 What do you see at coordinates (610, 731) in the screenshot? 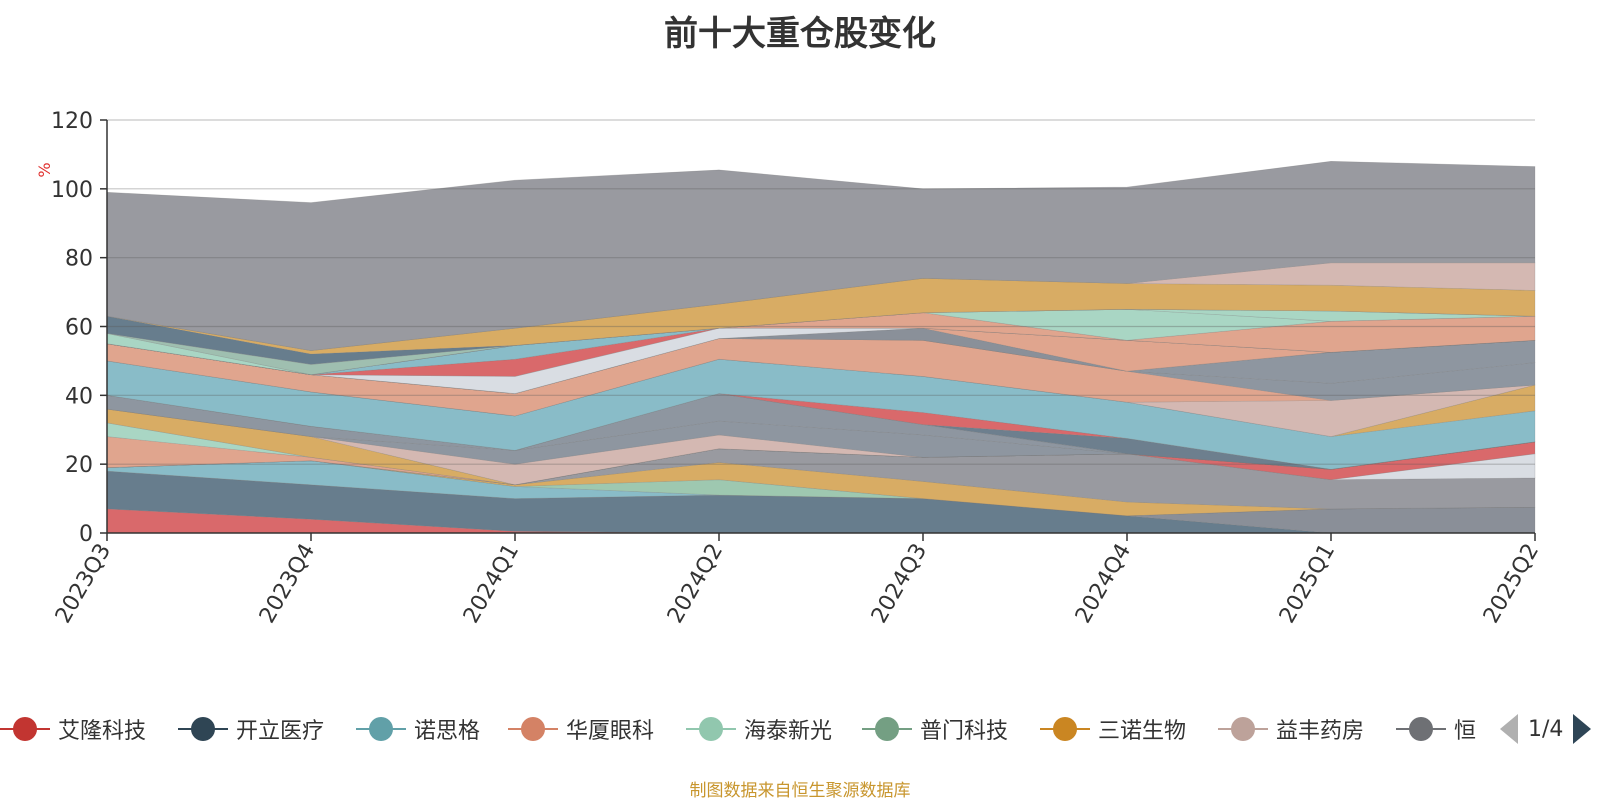
I see `legend-item-label: 华厦眼科` at bounding box center [610, 731].